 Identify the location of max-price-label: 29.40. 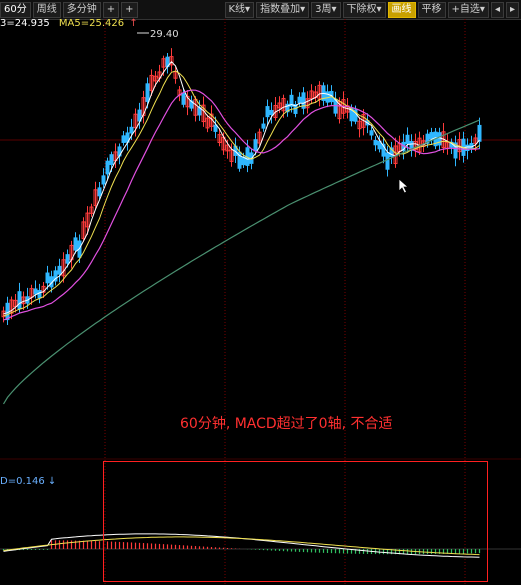
(164, 34).